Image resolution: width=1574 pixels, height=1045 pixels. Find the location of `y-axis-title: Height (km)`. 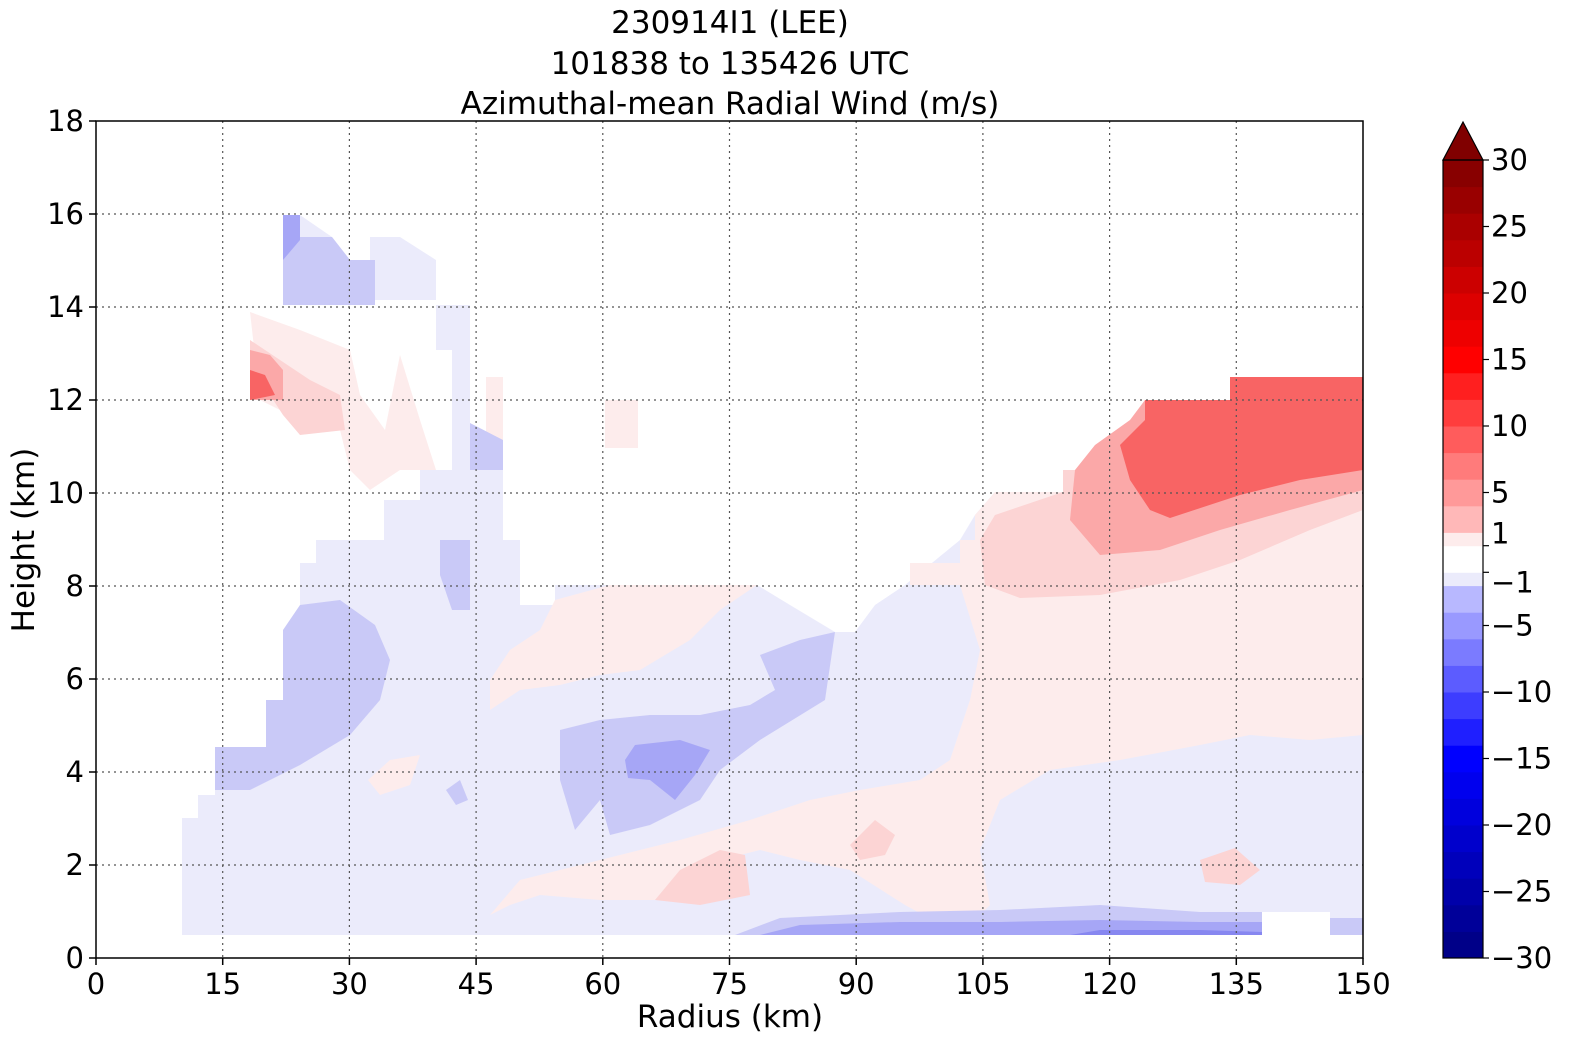

y-axis-title: Height (km) is located at coordinates (24, 540).